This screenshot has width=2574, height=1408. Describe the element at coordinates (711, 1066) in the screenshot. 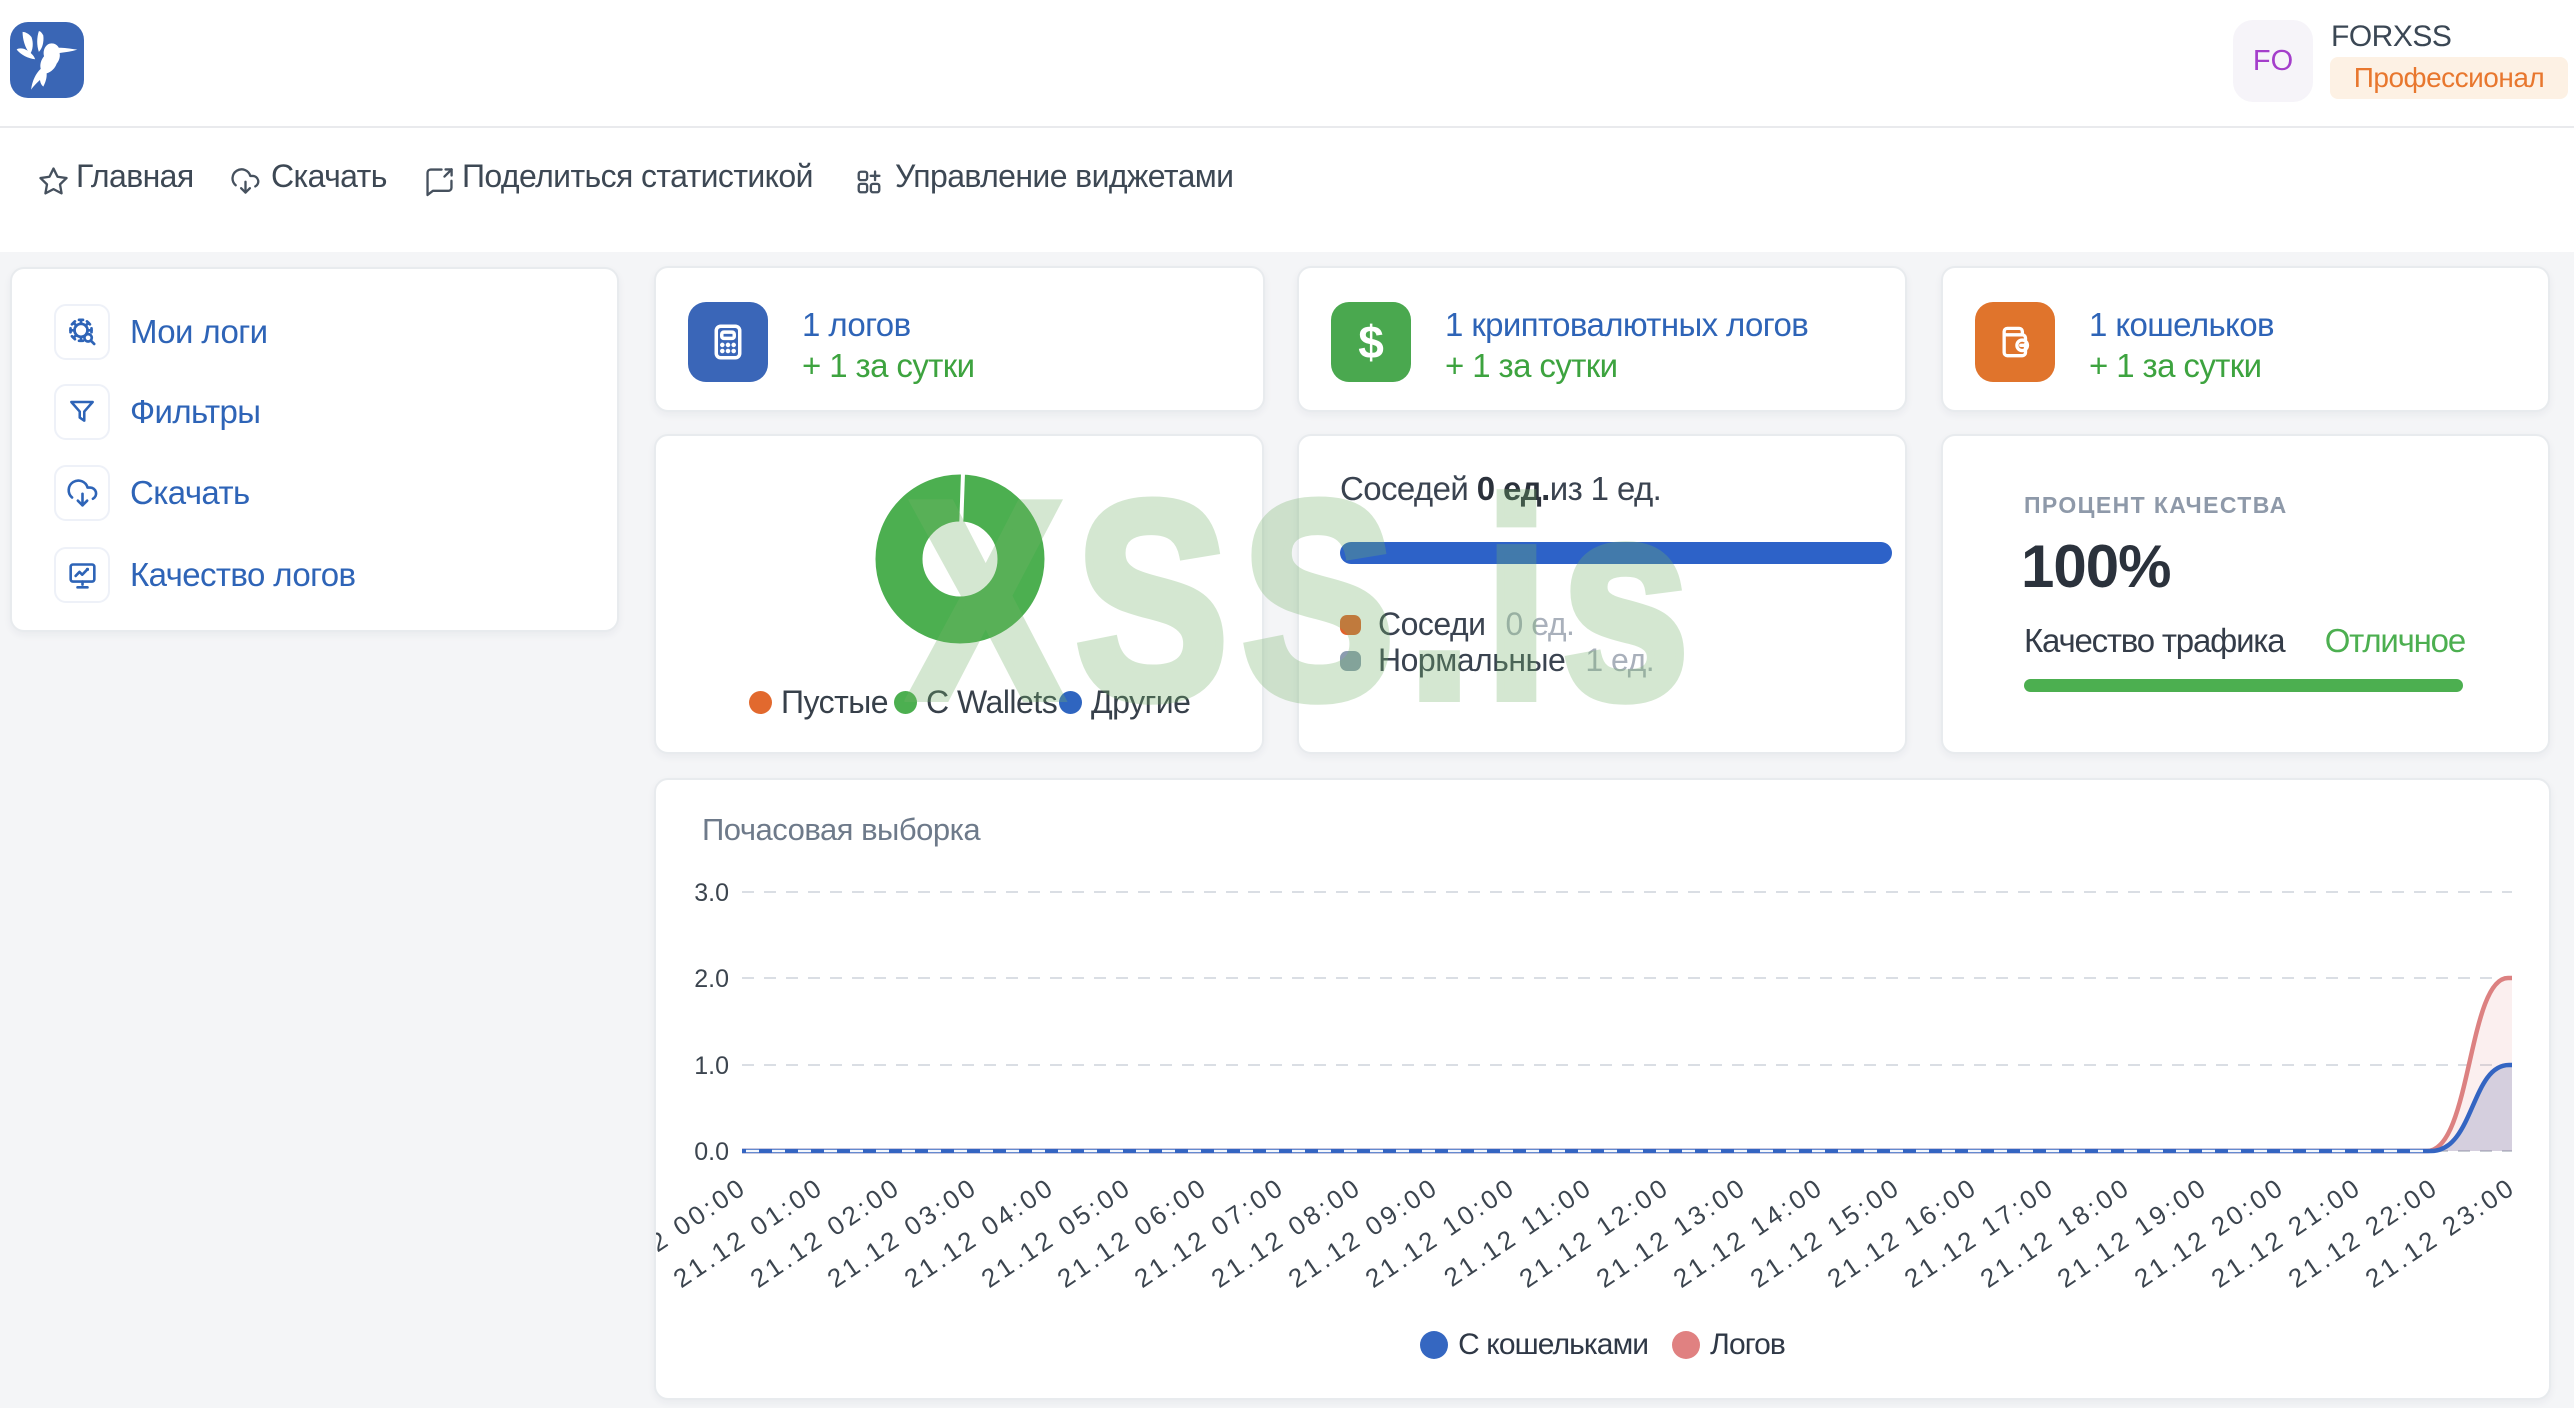

I see `svg-text: 1.0` at that location.